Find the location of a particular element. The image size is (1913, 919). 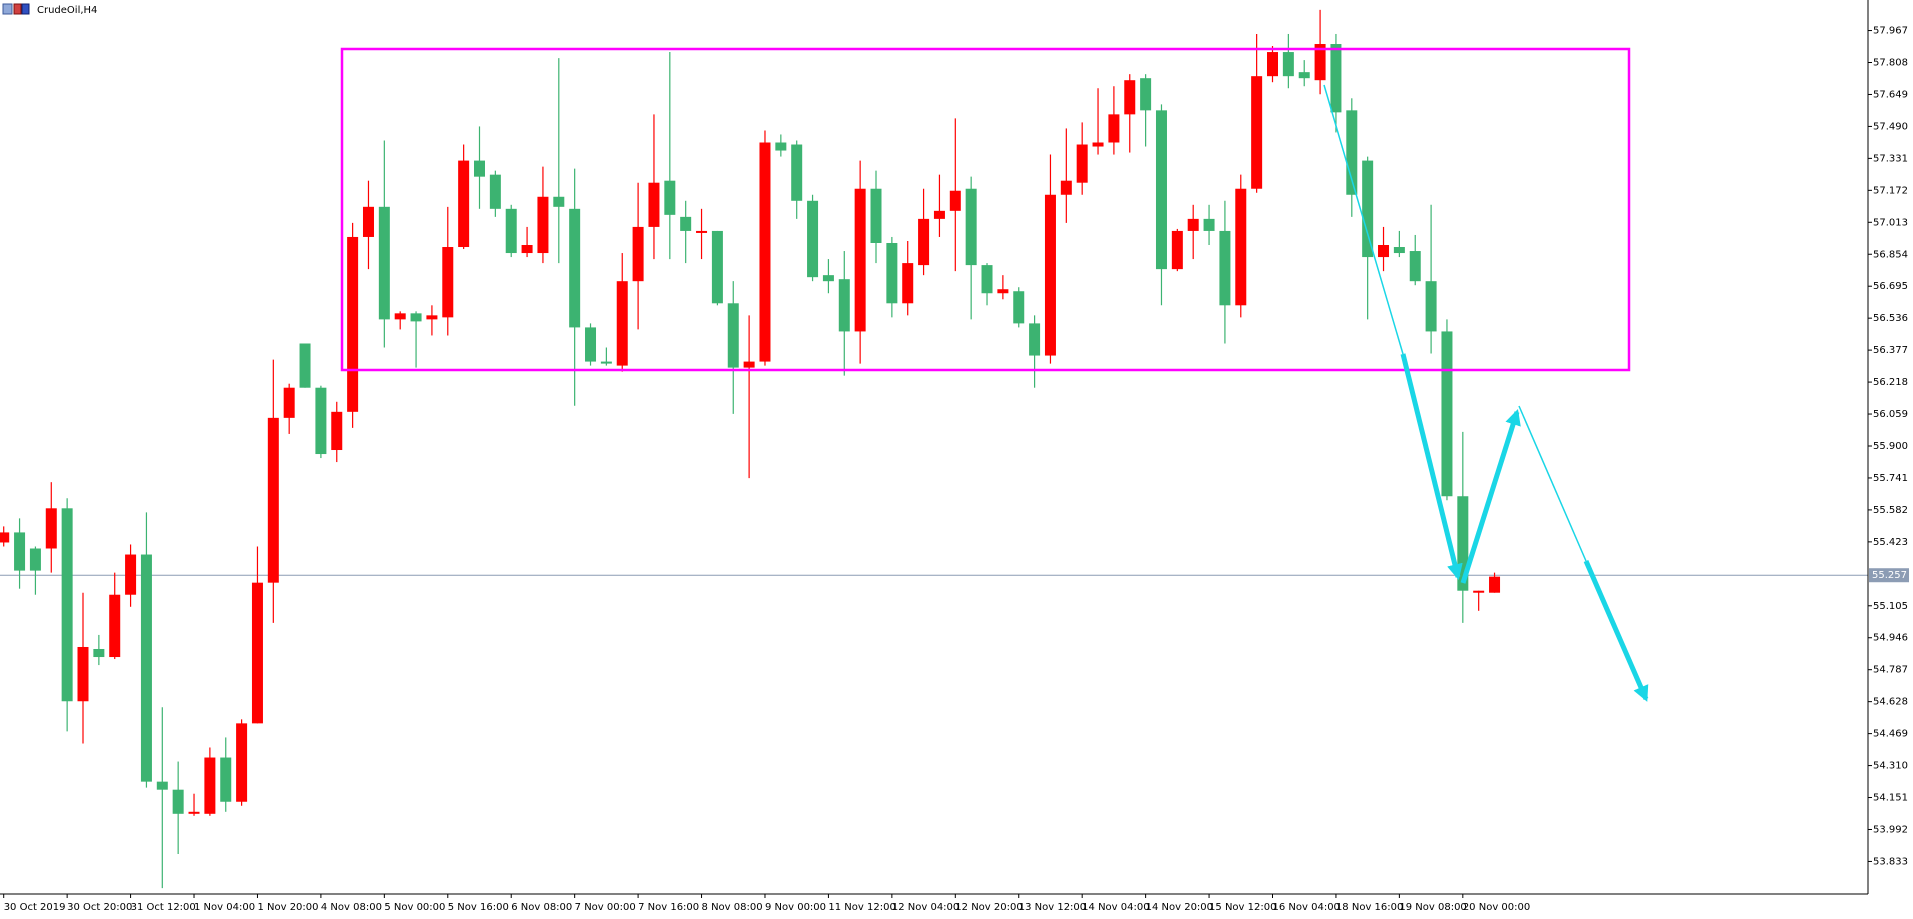

y-tick-label: 56.695 is located at coordinates (1890, 286).